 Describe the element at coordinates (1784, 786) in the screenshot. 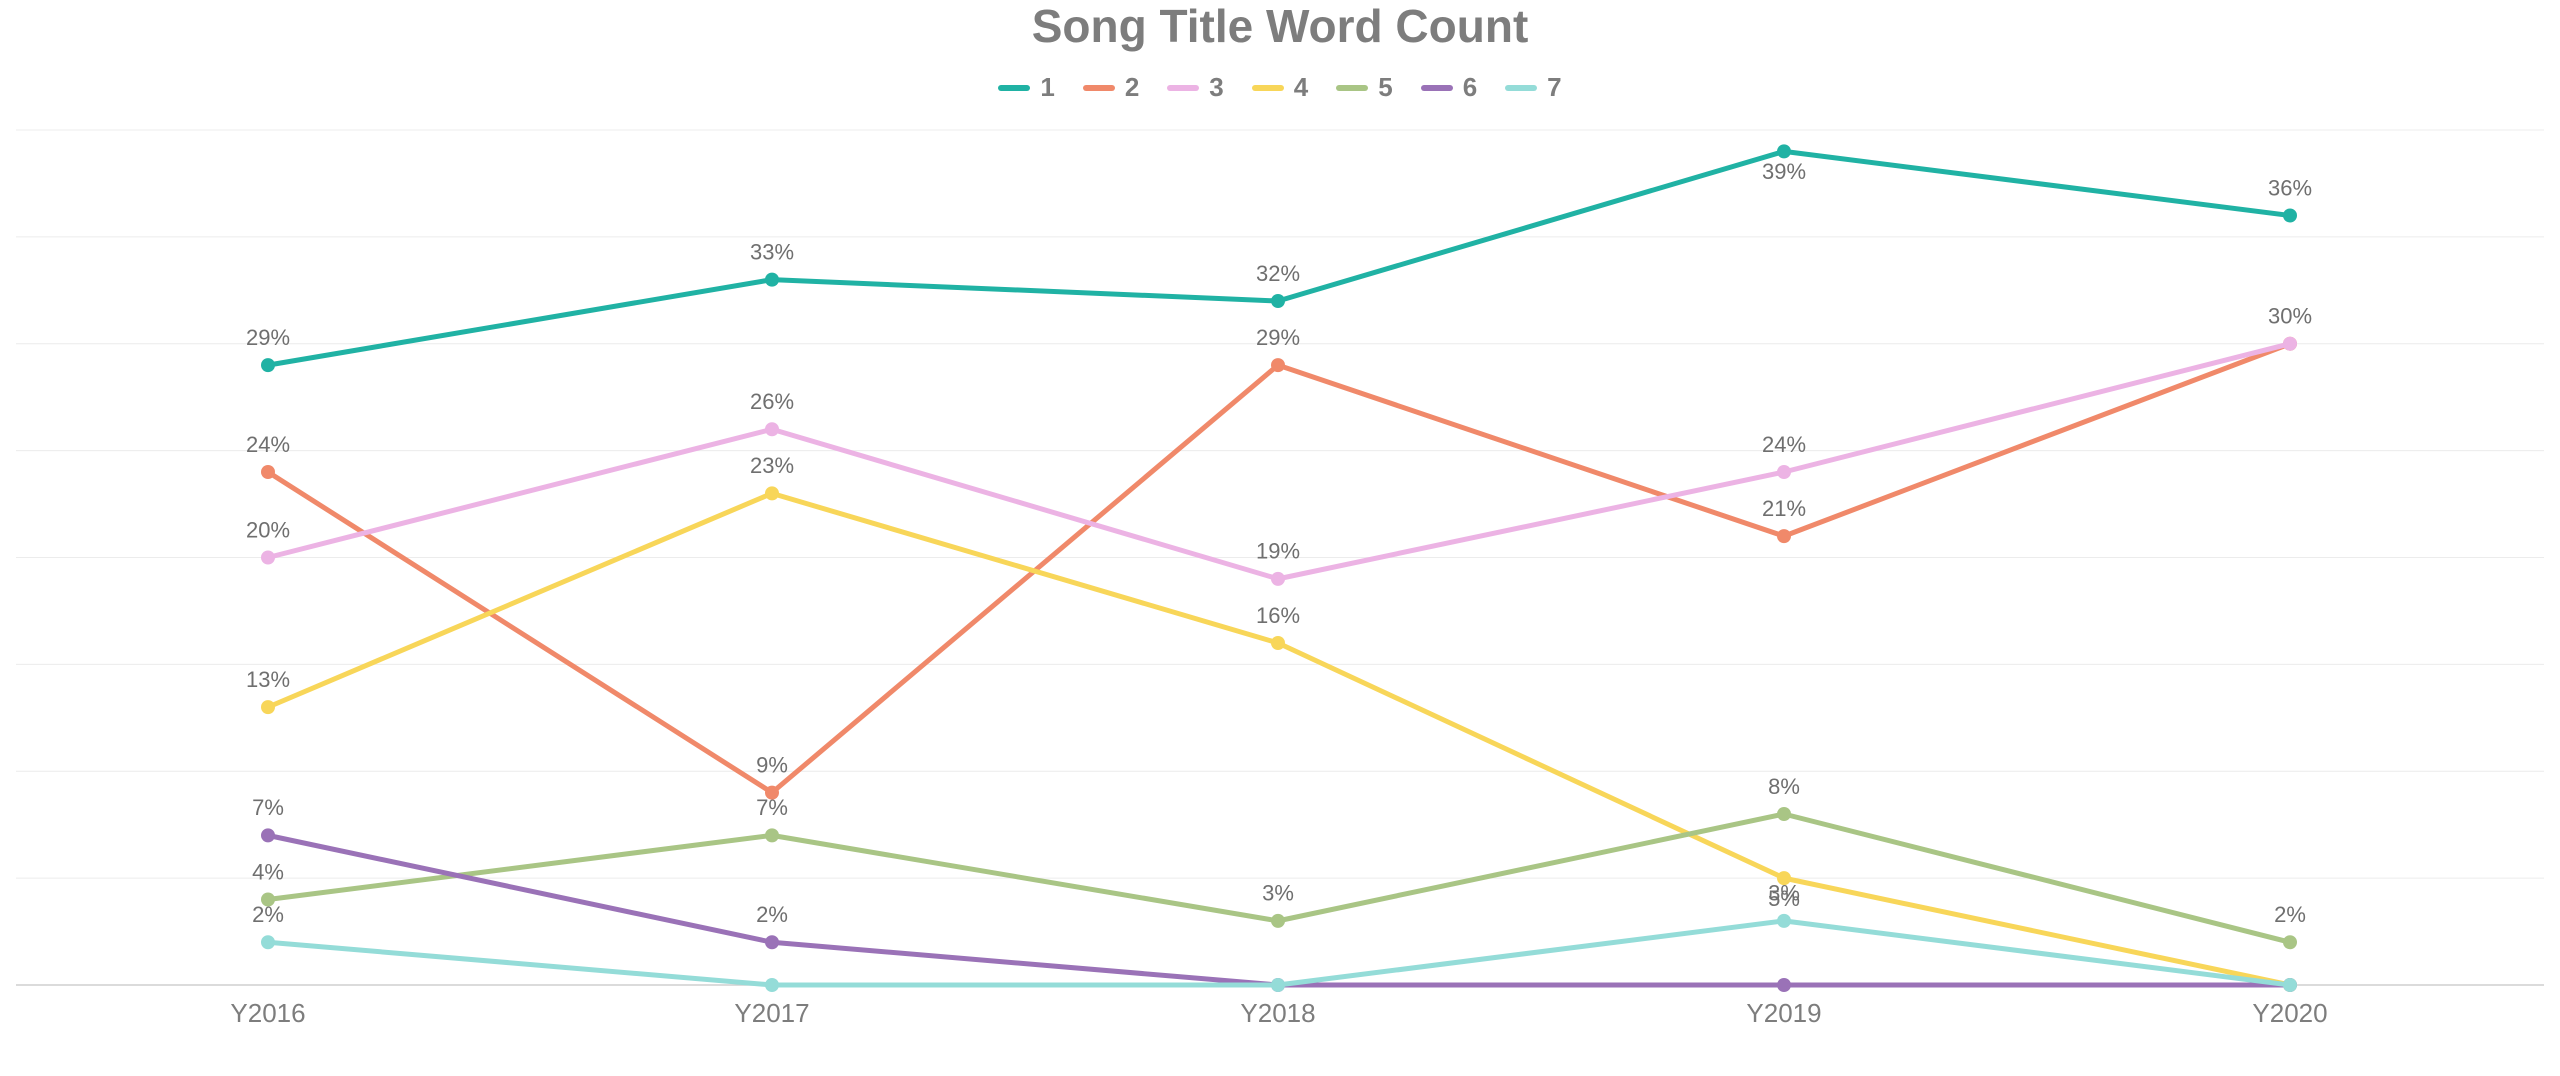

I see `data-label-5-Y2019: 8%` at that location.